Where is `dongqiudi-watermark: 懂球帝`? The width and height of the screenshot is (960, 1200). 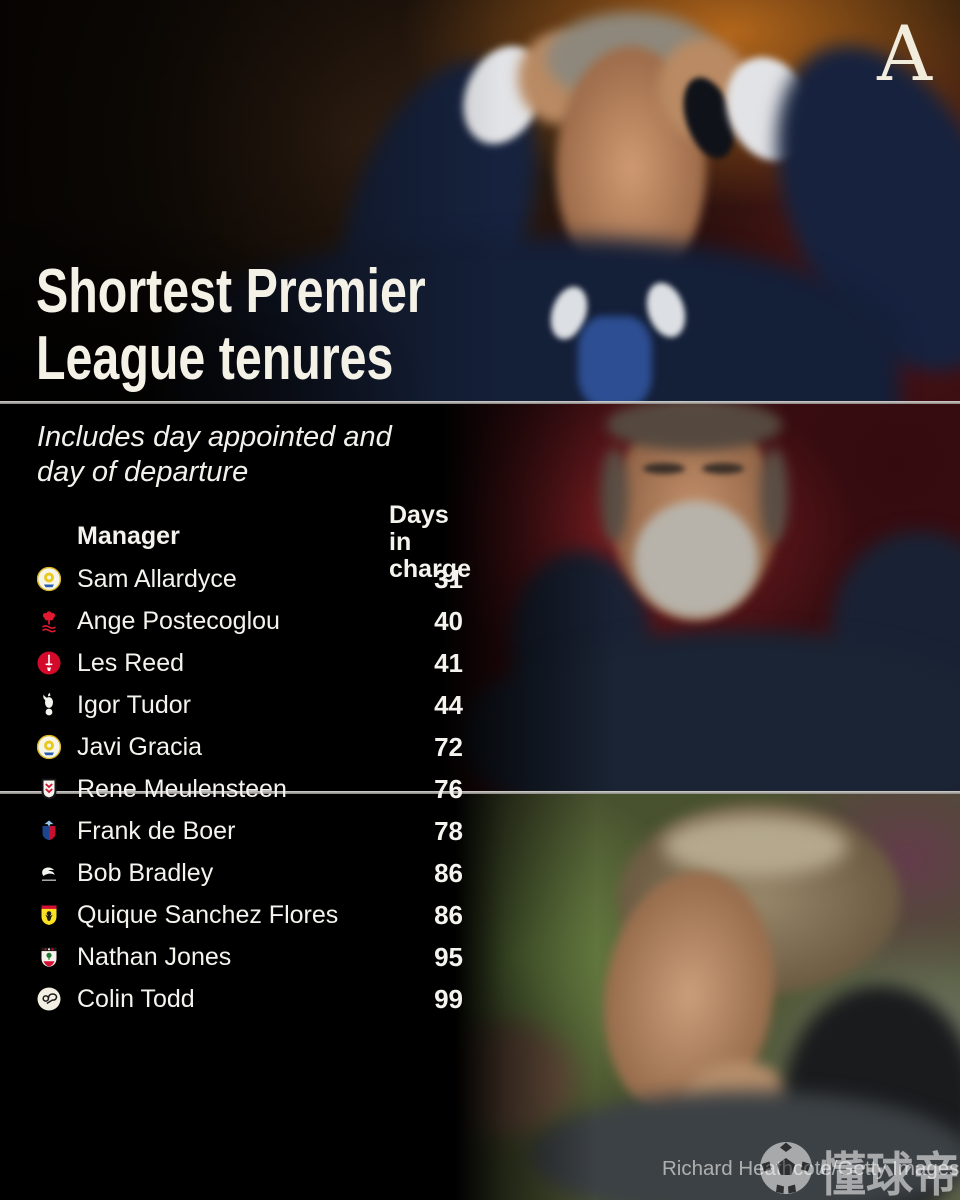 dongqiudi-watermark: 懂球帝 is located at coordinates (859, 1168).